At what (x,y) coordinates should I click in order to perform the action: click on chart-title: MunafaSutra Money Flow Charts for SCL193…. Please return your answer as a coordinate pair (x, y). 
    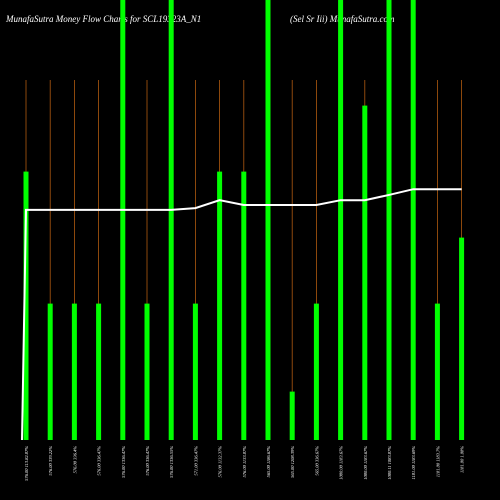
    Looking at the image, I should click on (103, 19).